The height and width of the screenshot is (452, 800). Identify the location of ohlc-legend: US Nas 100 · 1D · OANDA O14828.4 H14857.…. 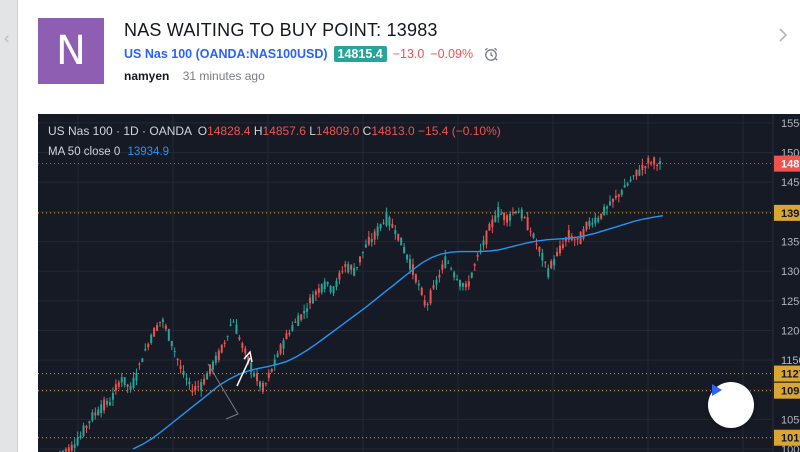
(274, 131).